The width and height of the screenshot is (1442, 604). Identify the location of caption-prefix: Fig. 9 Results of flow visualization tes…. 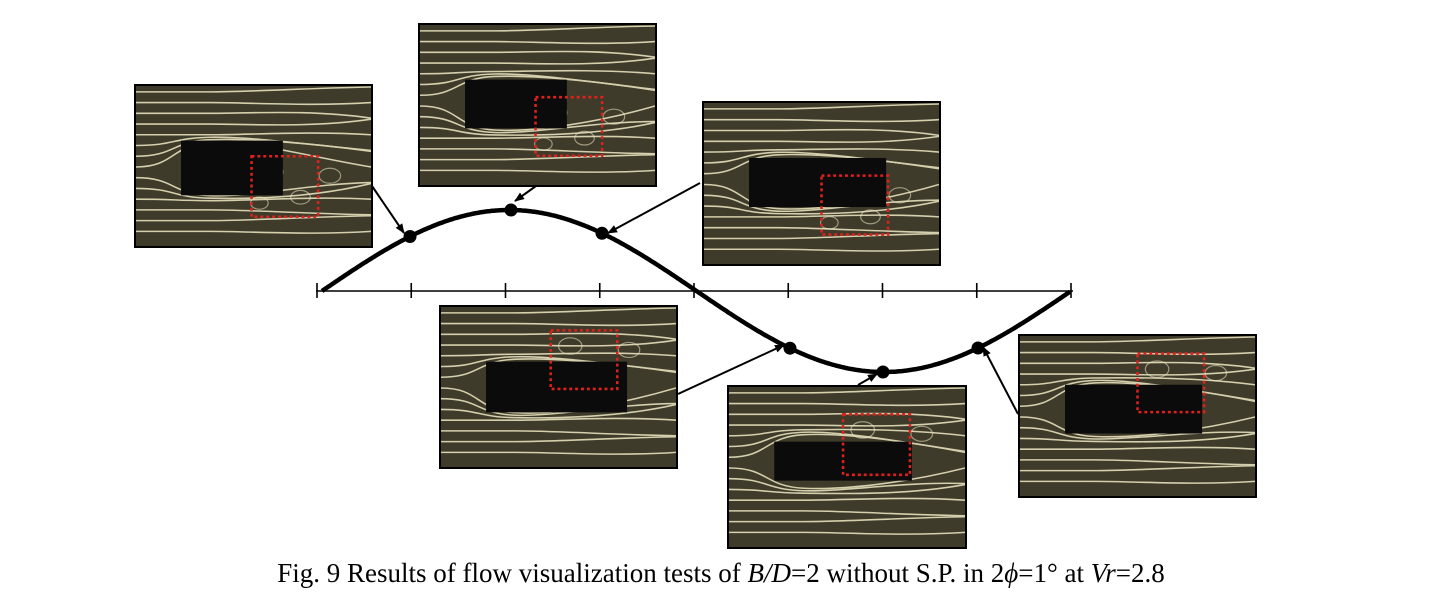
(512, 573).